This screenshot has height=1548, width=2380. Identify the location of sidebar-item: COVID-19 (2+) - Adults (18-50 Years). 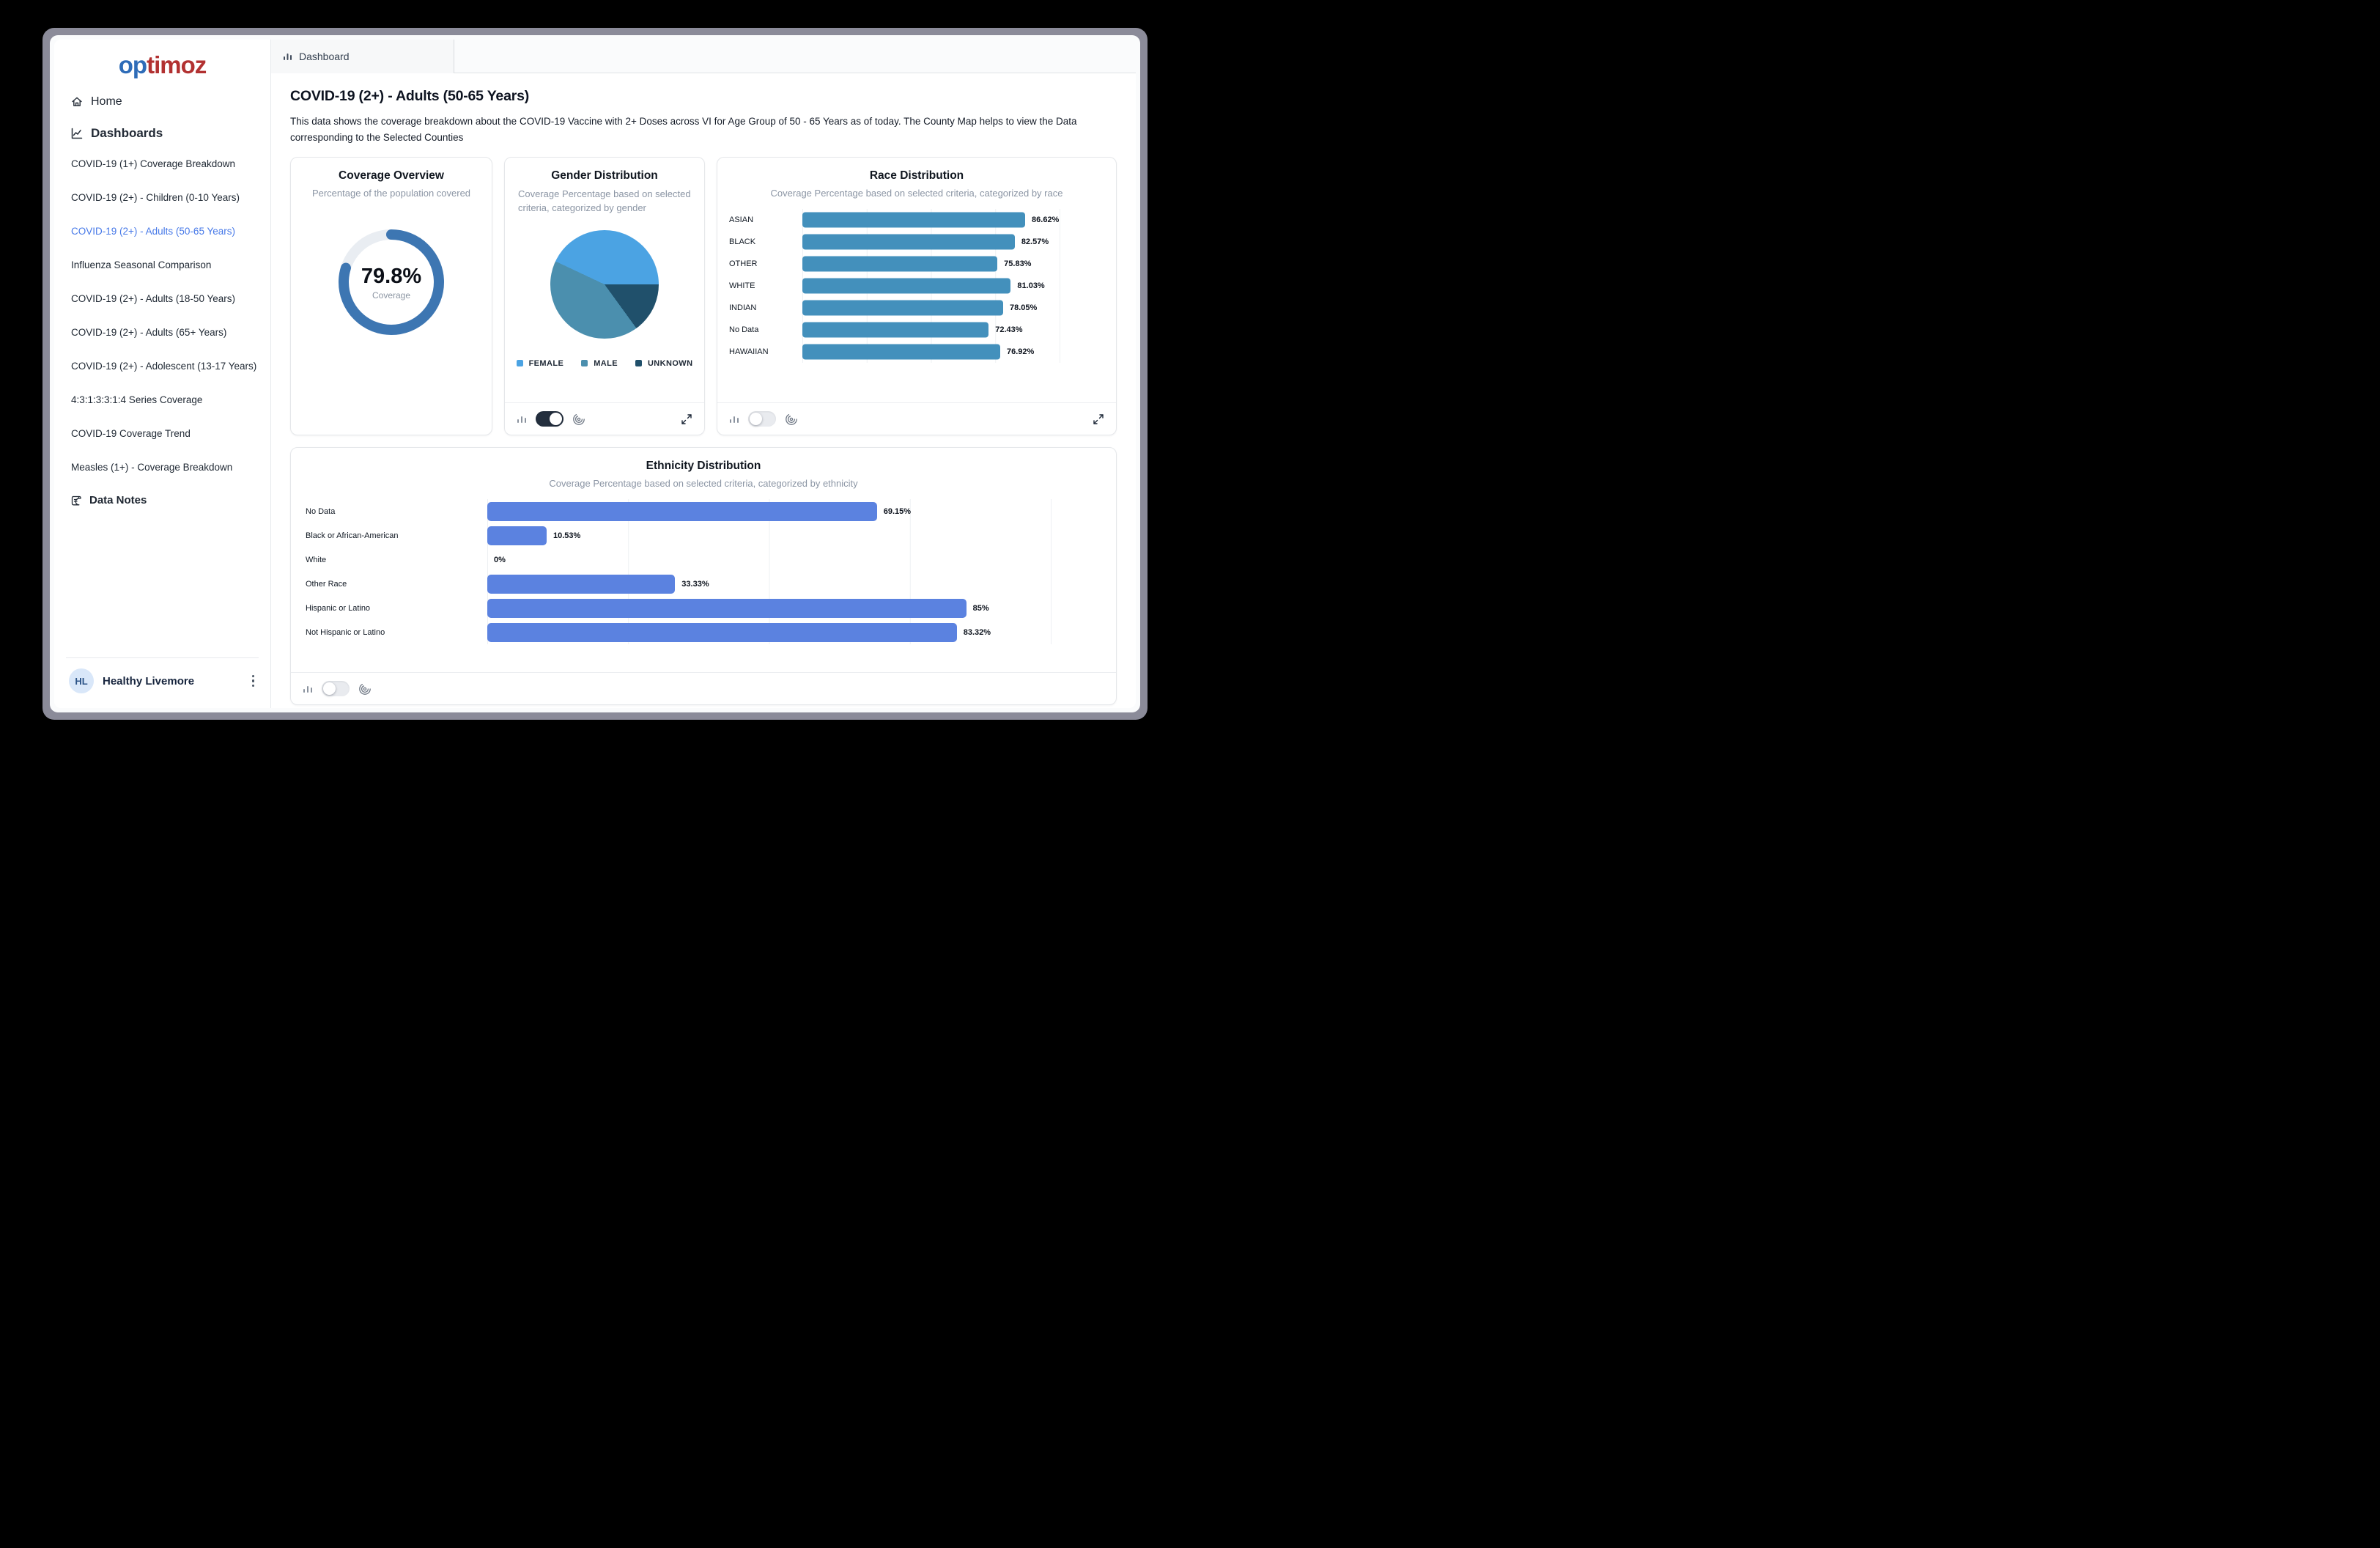
(153, 298).